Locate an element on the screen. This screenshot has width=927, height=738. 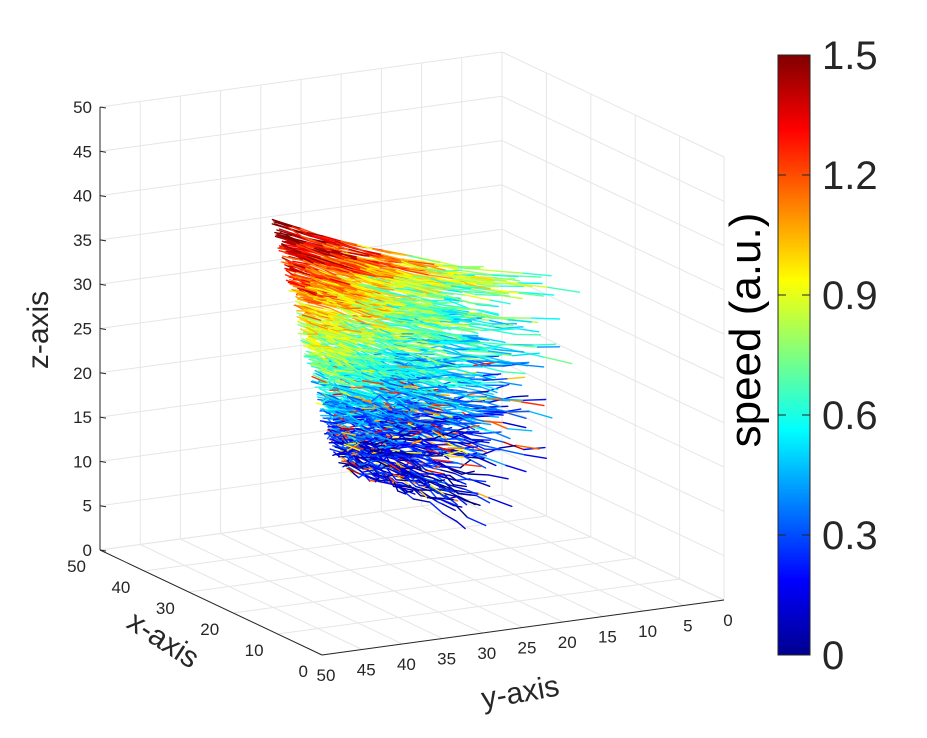
colorbar-tick-label: 0 is located at coordinates (833, 656).